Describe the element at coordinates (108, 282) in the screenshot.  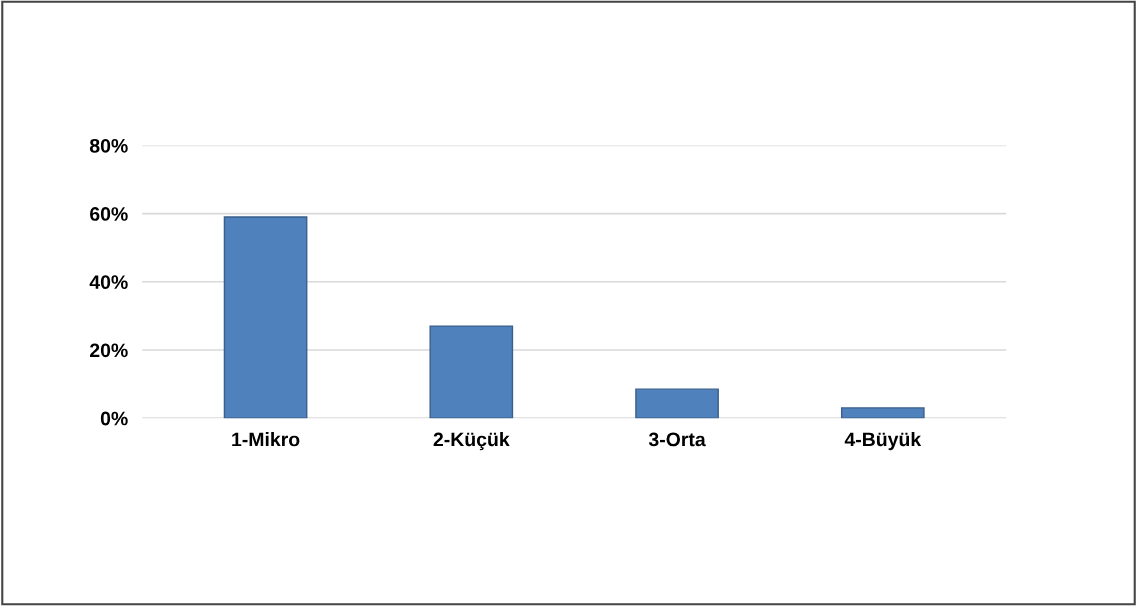
I see `y-tick-label: 40%` at that location.